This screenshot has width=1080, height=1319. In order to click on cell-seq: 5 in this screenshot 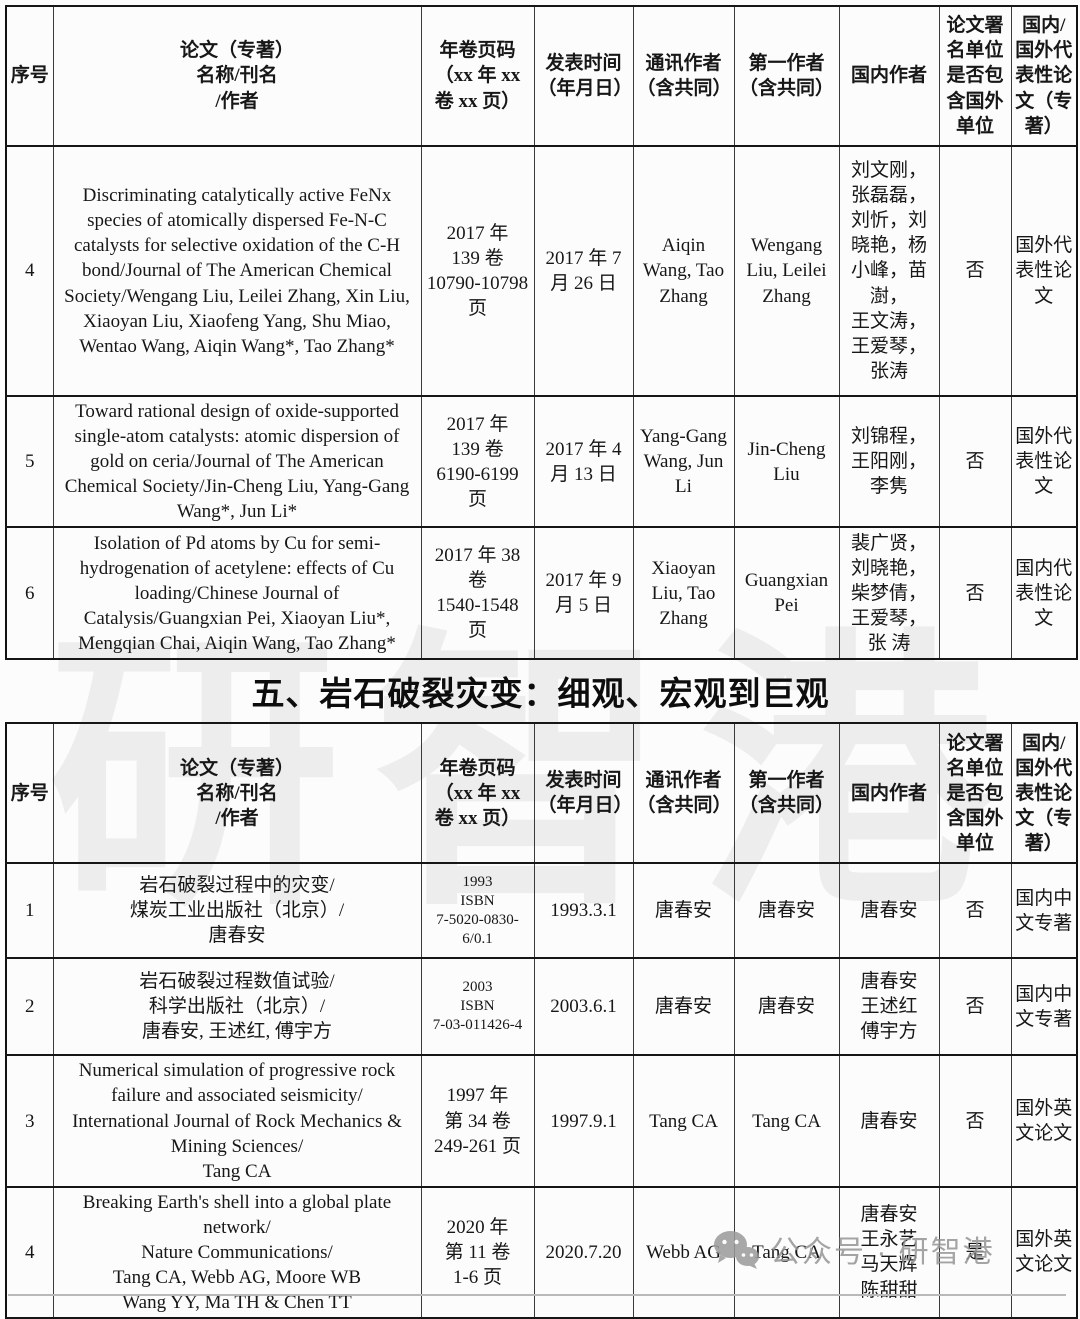, I will do `click(29, 461)`.